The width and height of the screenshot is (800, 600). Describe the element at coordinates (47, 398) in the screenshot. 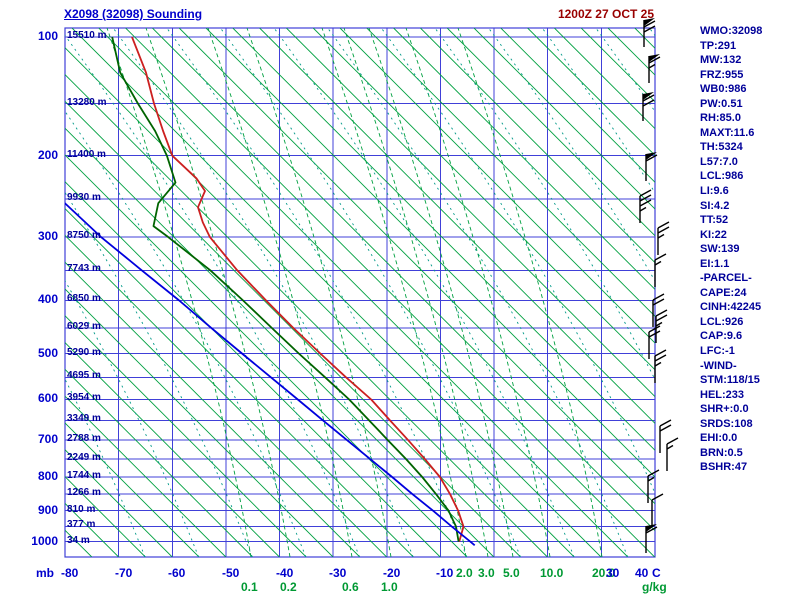

I see `pressure-label: 600` at that location.